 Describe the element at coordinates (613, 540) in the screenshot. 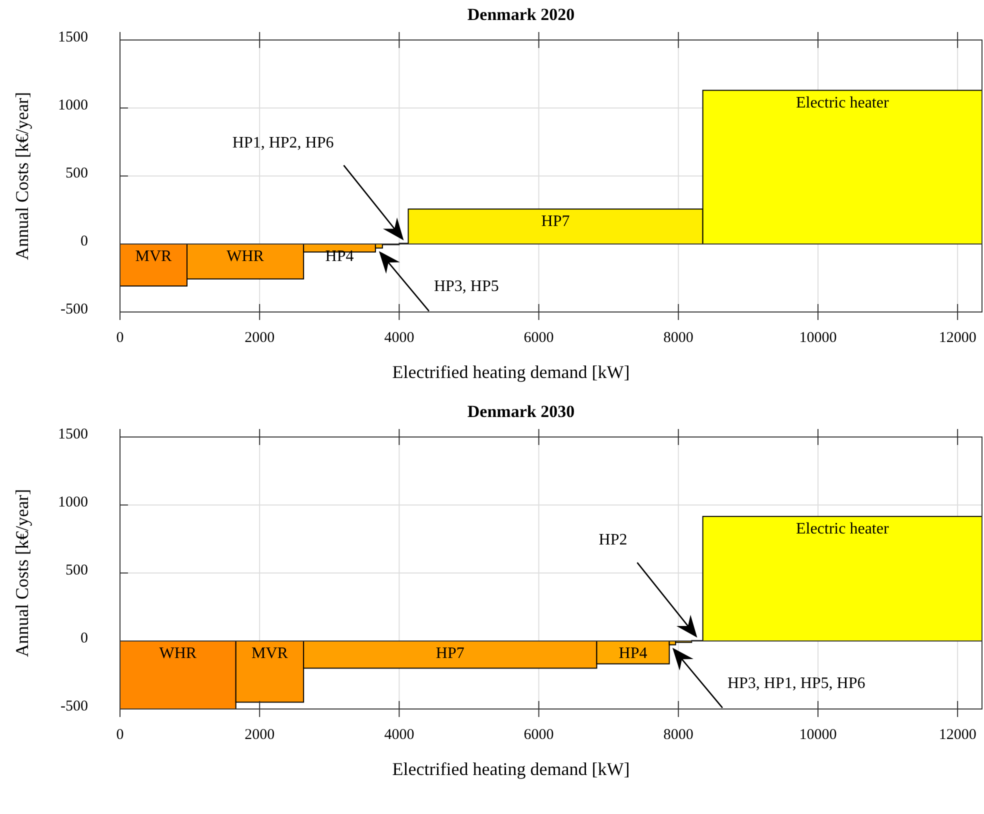

I see `annotation: HP2` at that location.